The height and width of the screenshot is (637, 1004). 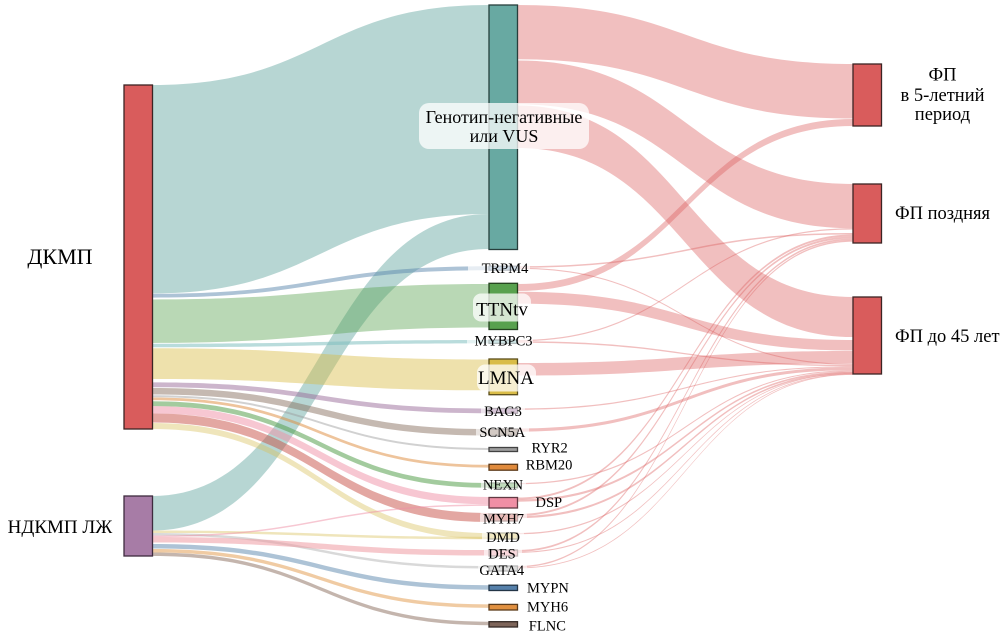 What do you see at coordinates (502, 310) in the screenshot?
I see `svg-text: TTNtv` at bounding box center [502, 310].